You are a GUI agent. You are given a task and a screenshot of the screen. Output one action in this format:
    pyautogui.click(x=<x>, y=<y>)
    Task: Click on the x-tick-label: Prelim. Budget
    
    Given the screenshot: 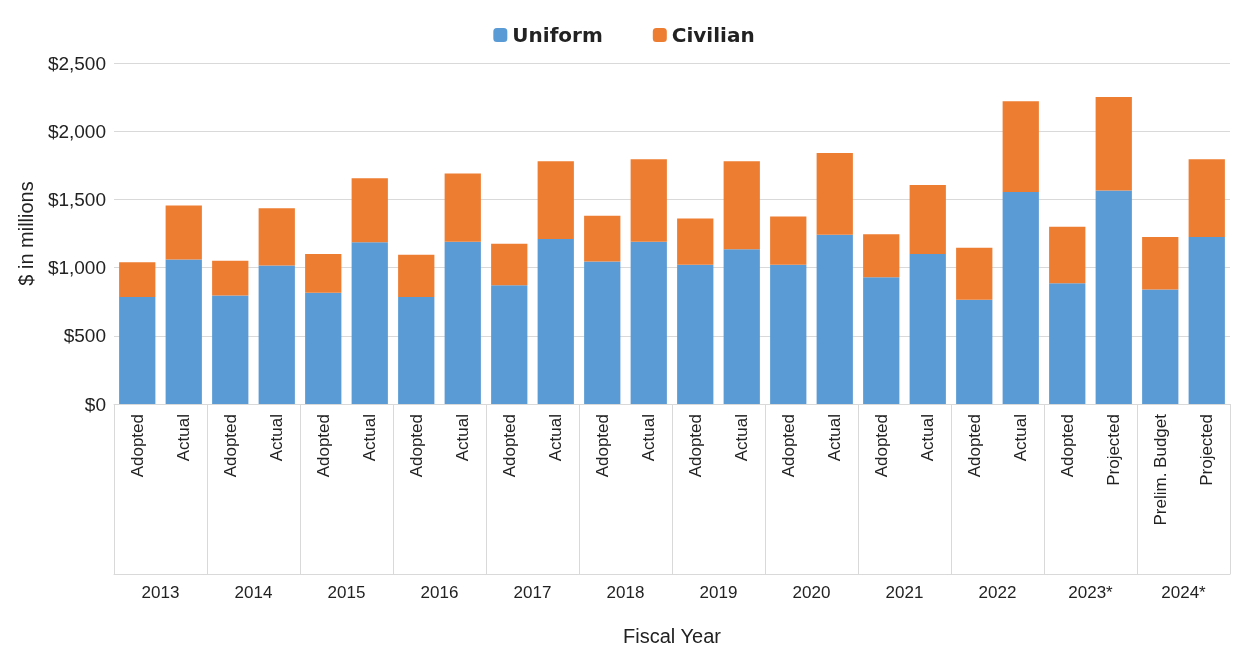 What is the action you would take?
    pyautogui.click(x=1160, y=469)
    